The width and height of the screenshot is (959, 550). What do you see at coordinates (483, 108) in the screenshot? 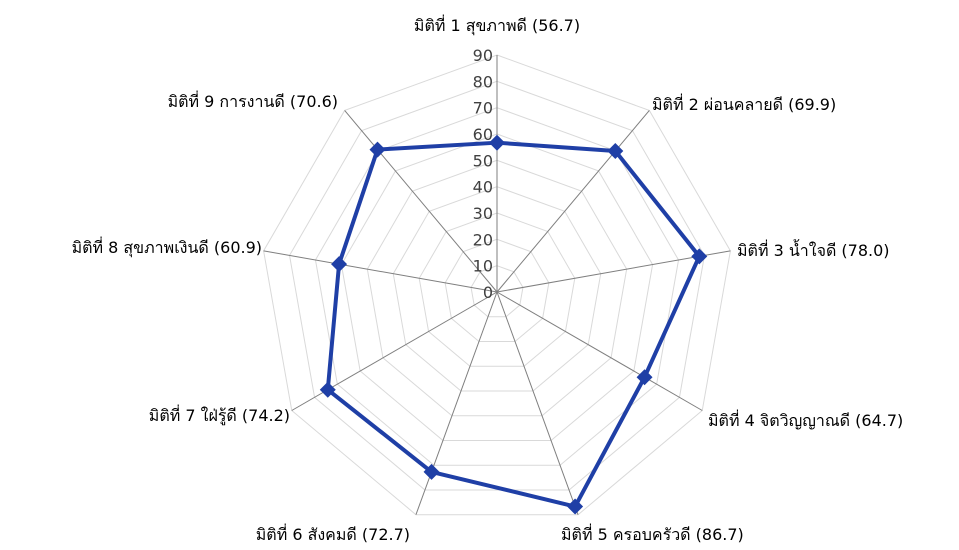
I see `tick-label-70: 70` at bounding box center [483, 108].